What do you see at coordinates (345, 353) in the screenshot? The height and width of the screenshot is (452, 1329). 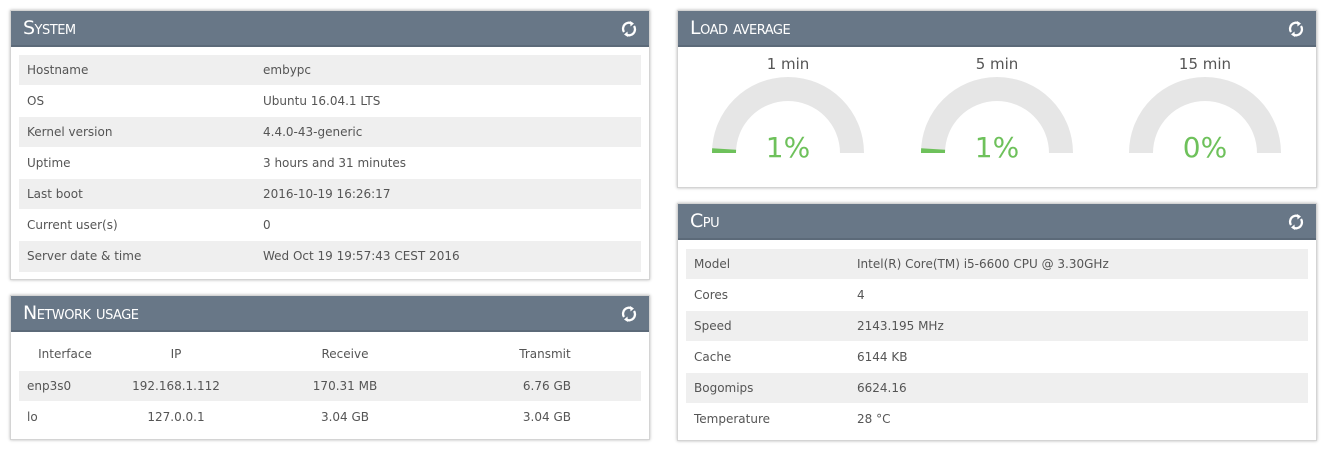 I see `col-header-receive: Receive` at bounding box center [345, 353].